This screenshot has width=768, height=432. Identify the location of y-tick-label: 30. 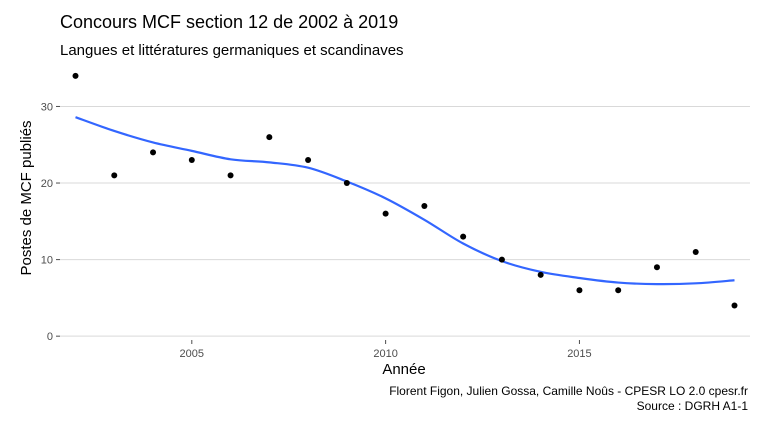
(47, 107).